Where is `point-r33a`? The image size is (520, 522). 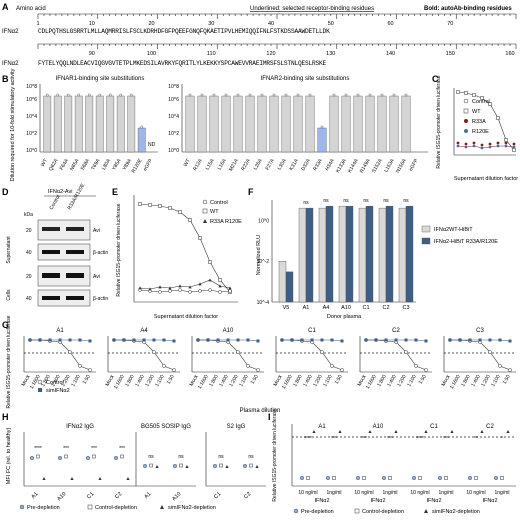
point-r33a is located at coordinates (490, 144).